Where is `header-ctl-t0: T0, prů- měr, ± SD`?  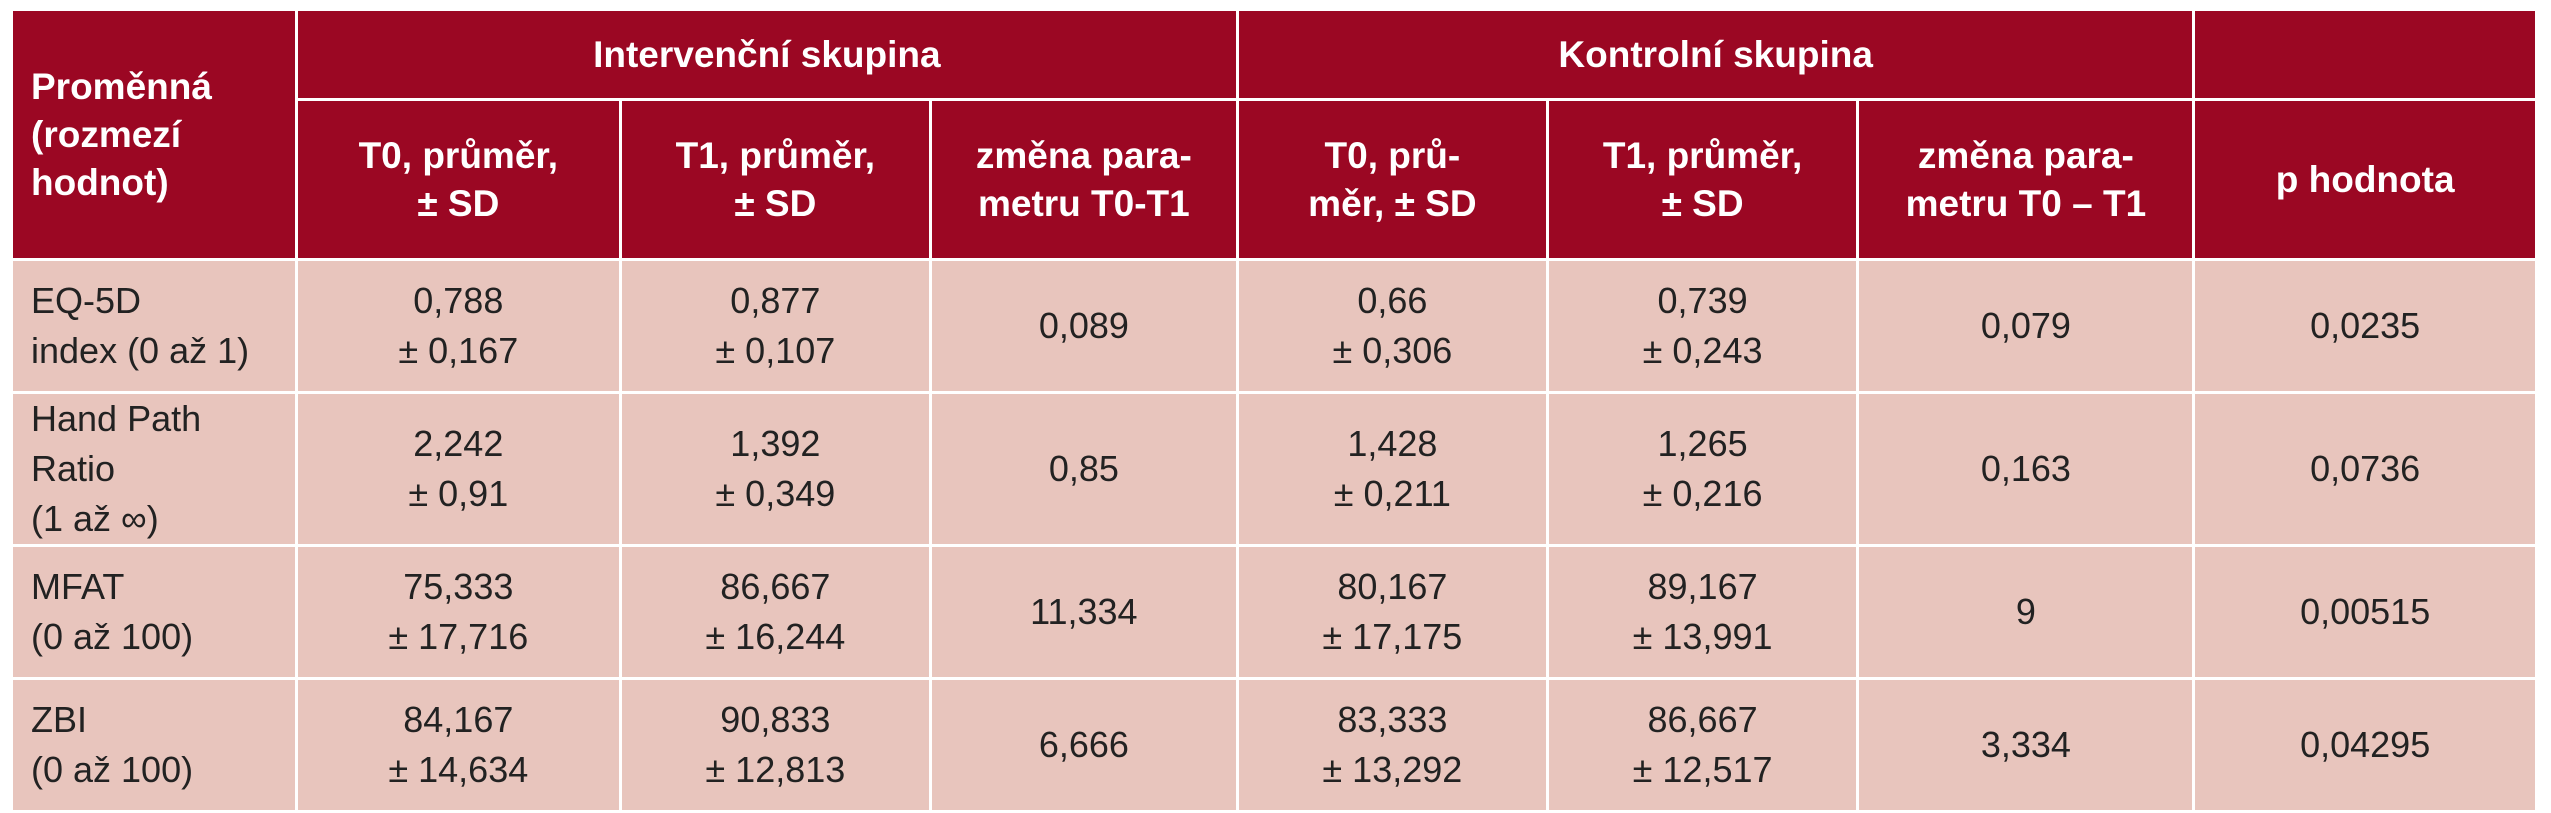 header-ctl-t0: T0, prů- měr, ± SD is located at coordinates (1392, 179).